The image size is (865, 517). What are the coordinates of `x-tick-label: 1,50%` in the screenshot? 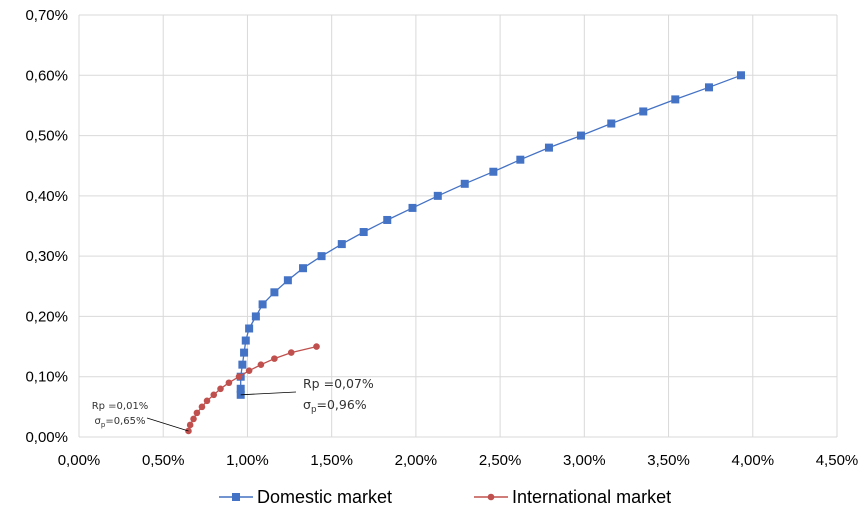 It's located at (331, 460).